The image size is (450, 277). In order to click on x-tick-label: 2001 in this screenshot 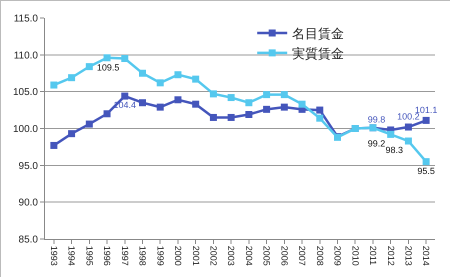, I will do `click(195, 256)`.